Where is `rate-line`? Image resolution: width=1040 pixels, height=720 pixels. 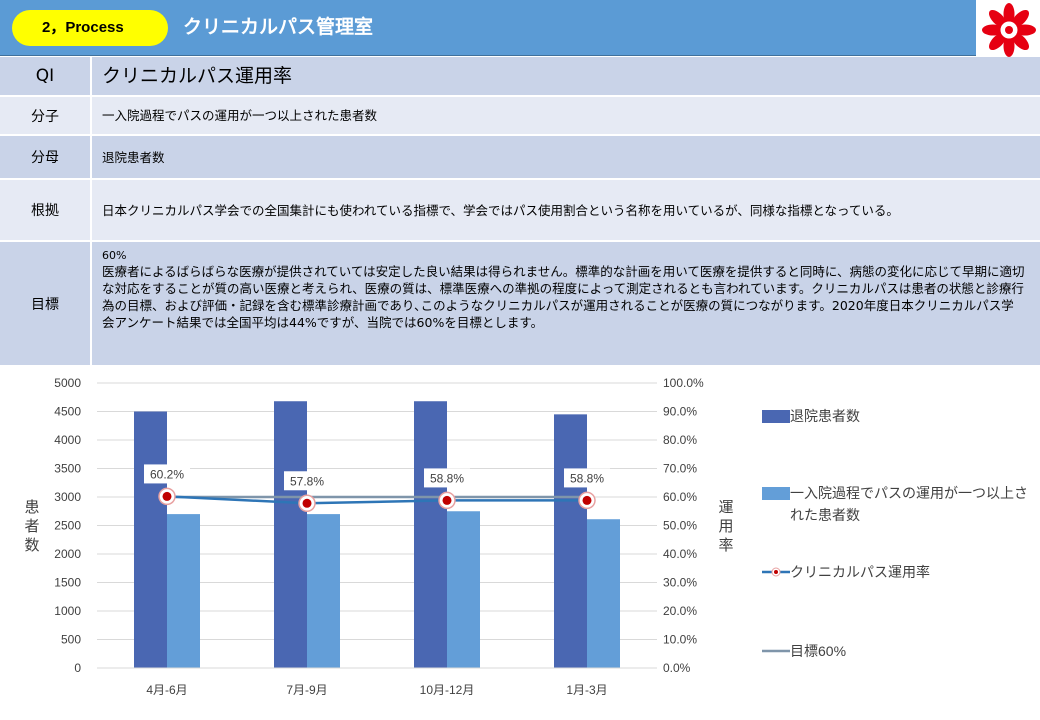
rate-line is located at coordinates (376, 500).